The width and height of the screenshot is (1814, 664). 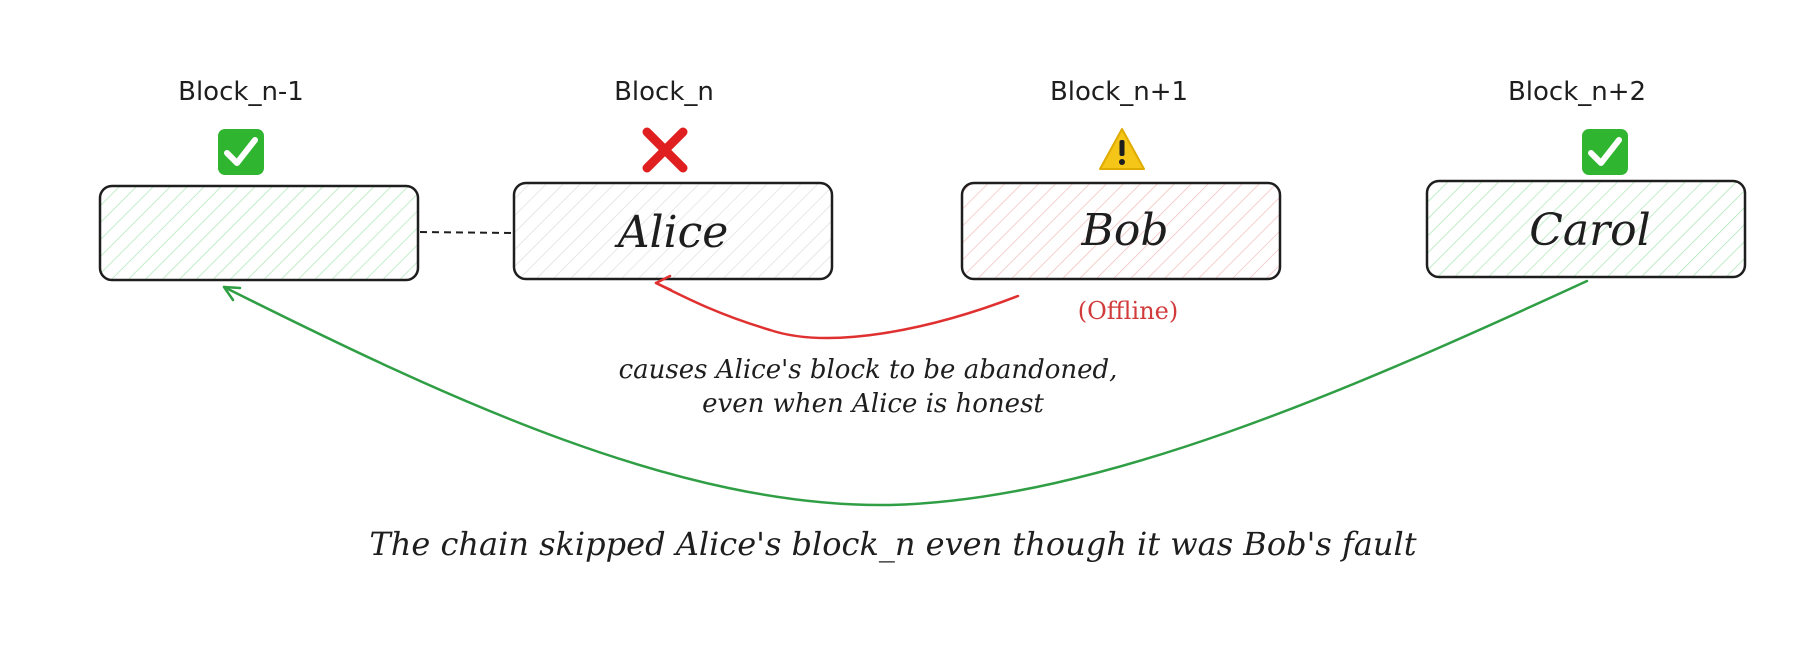 I want to click on block-name-alice: Alice, so click(x=671, y=232).